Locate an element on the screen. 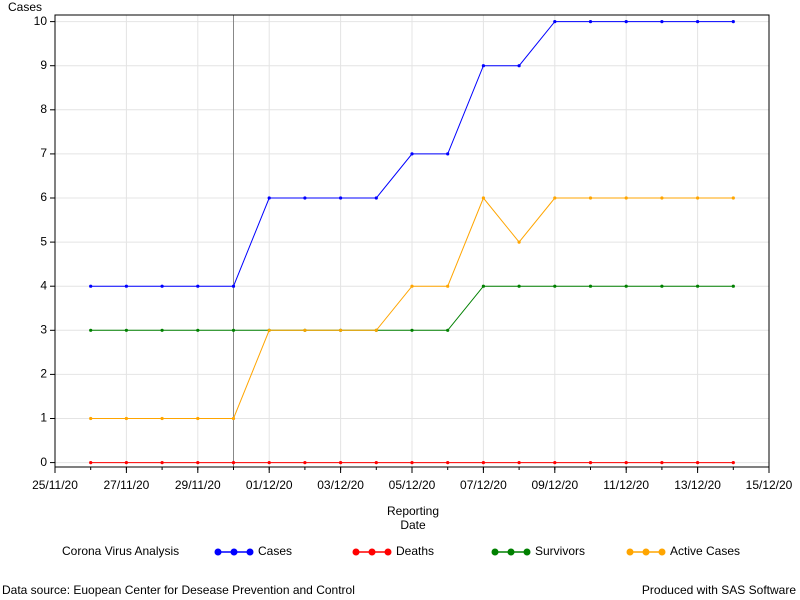  x-tick-label: 11/12/20 is located at coordinates (626, 485).